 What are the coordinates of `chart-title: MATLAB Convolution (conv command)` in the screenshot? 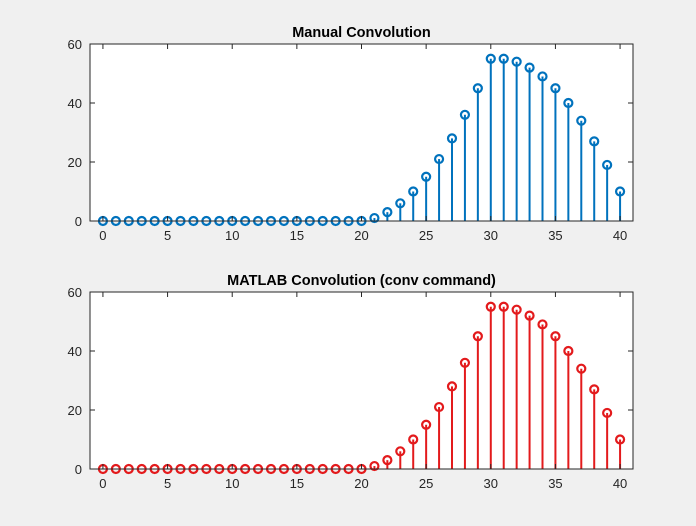 It's located at (361, 281).